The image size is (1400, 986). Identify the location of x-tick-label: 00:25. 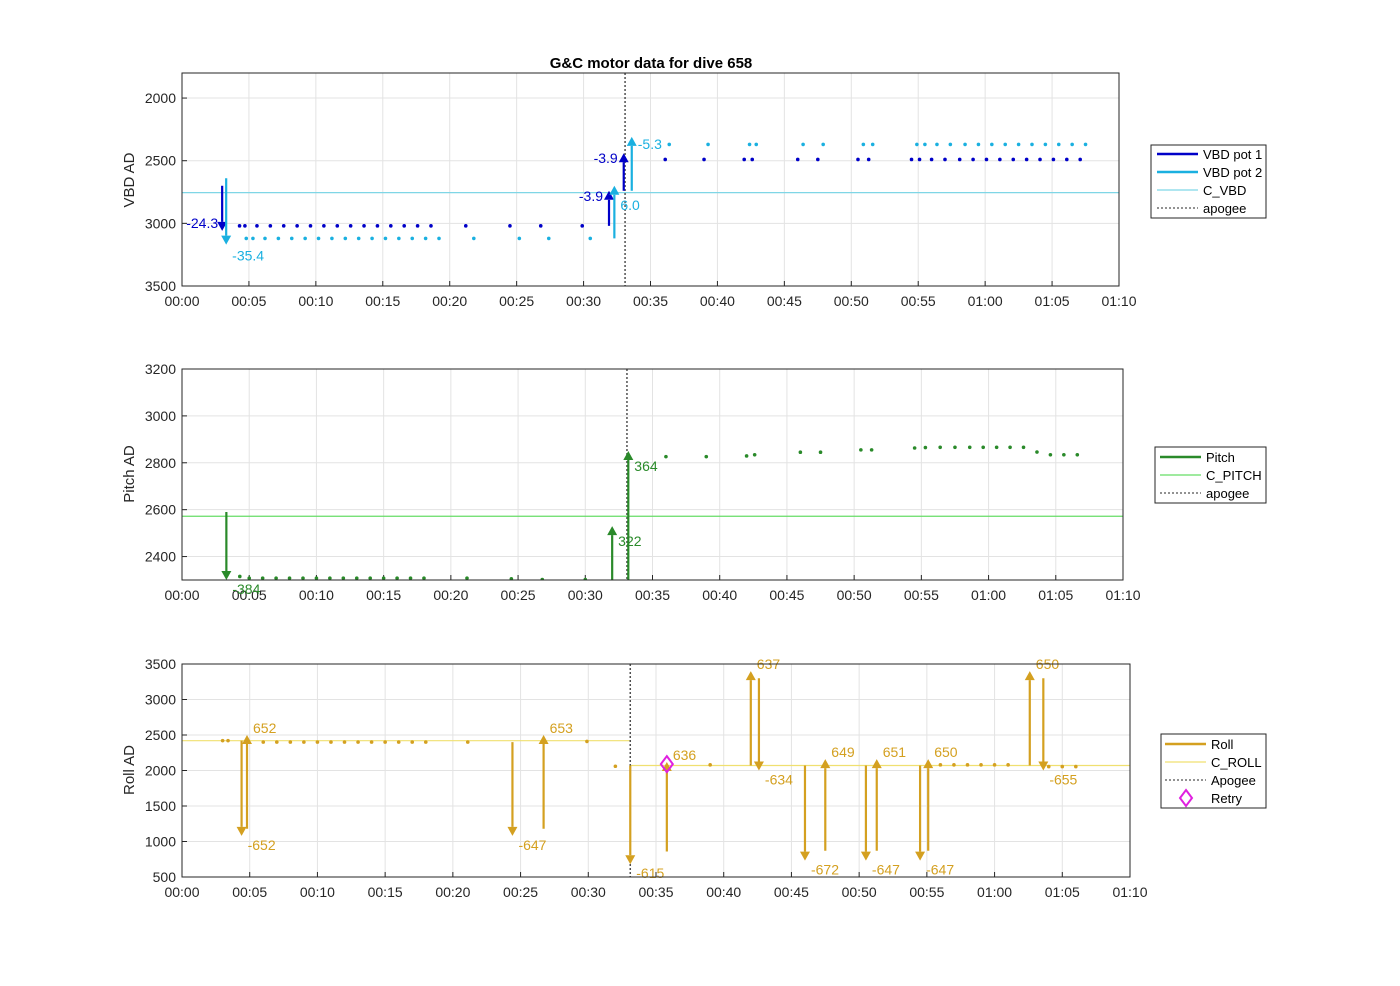
(518, 595).